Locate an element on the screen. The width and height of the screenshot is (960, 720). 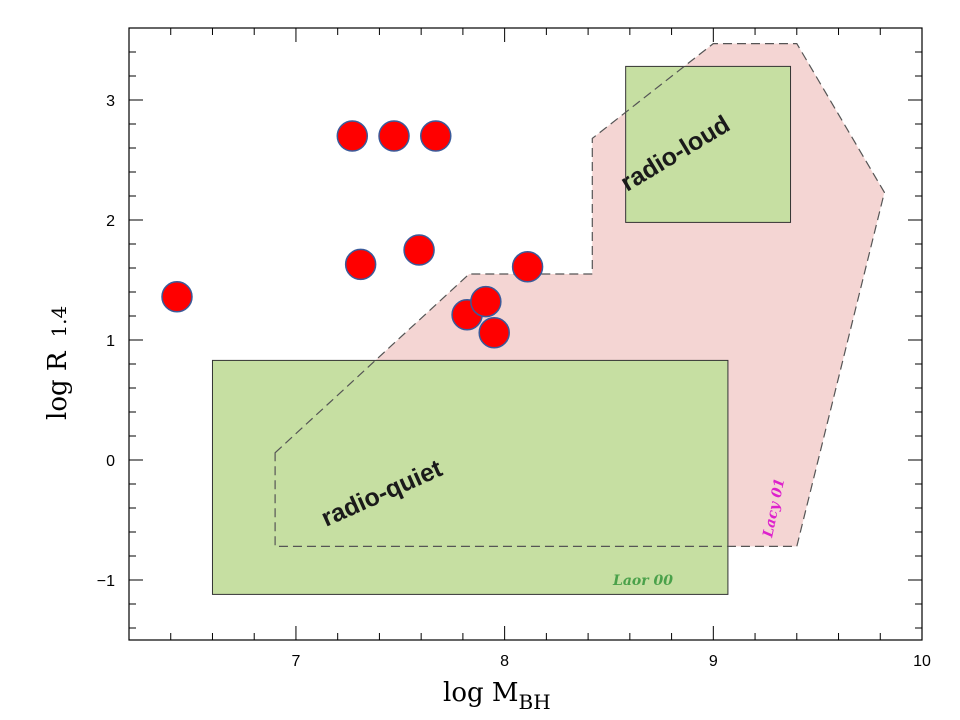
y-axis-title: log R1.4 is located at coordinates (58, 363).